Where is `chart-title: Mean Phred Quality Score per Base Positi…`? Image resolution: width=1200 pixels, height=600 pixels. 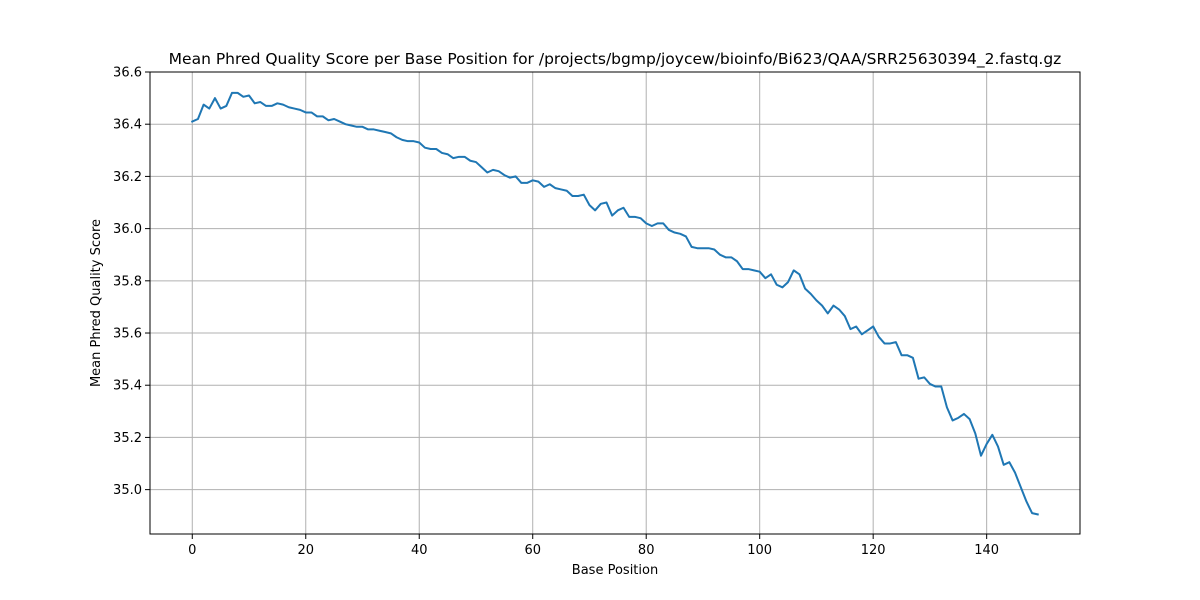
chart-title: Mean Phred Quality Score per Base Positi… is located at coordinates (615, 59).